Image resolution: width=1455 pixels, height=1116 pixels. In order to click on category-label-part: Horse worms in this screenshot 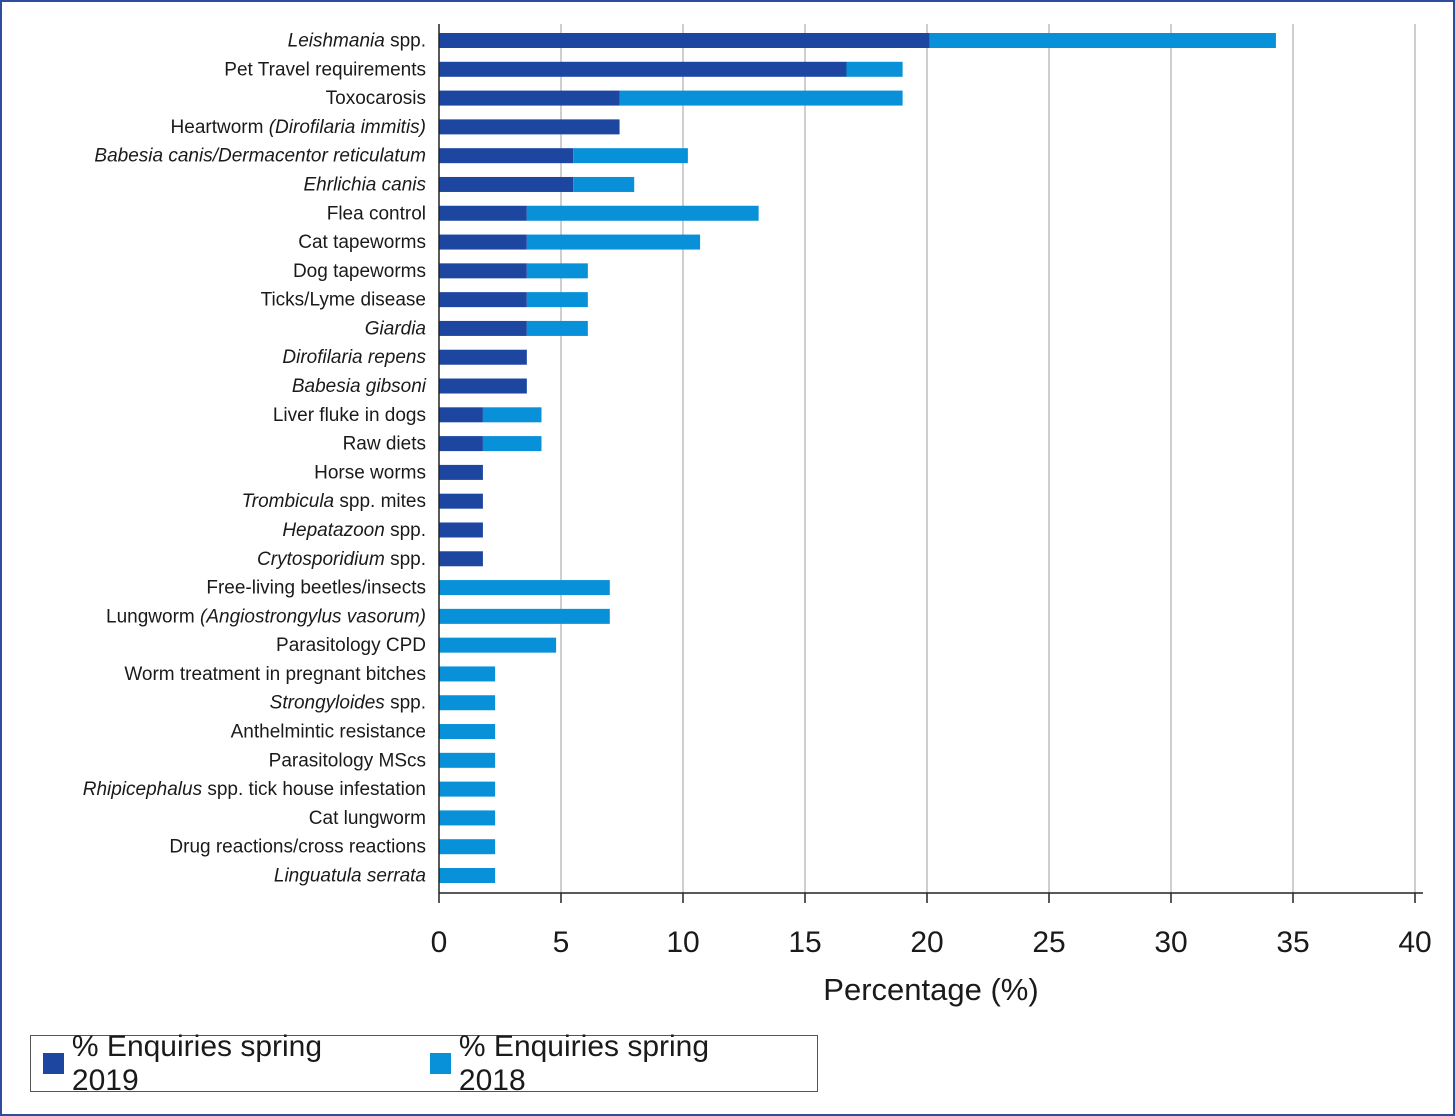, I will do `click(370, 472)`.